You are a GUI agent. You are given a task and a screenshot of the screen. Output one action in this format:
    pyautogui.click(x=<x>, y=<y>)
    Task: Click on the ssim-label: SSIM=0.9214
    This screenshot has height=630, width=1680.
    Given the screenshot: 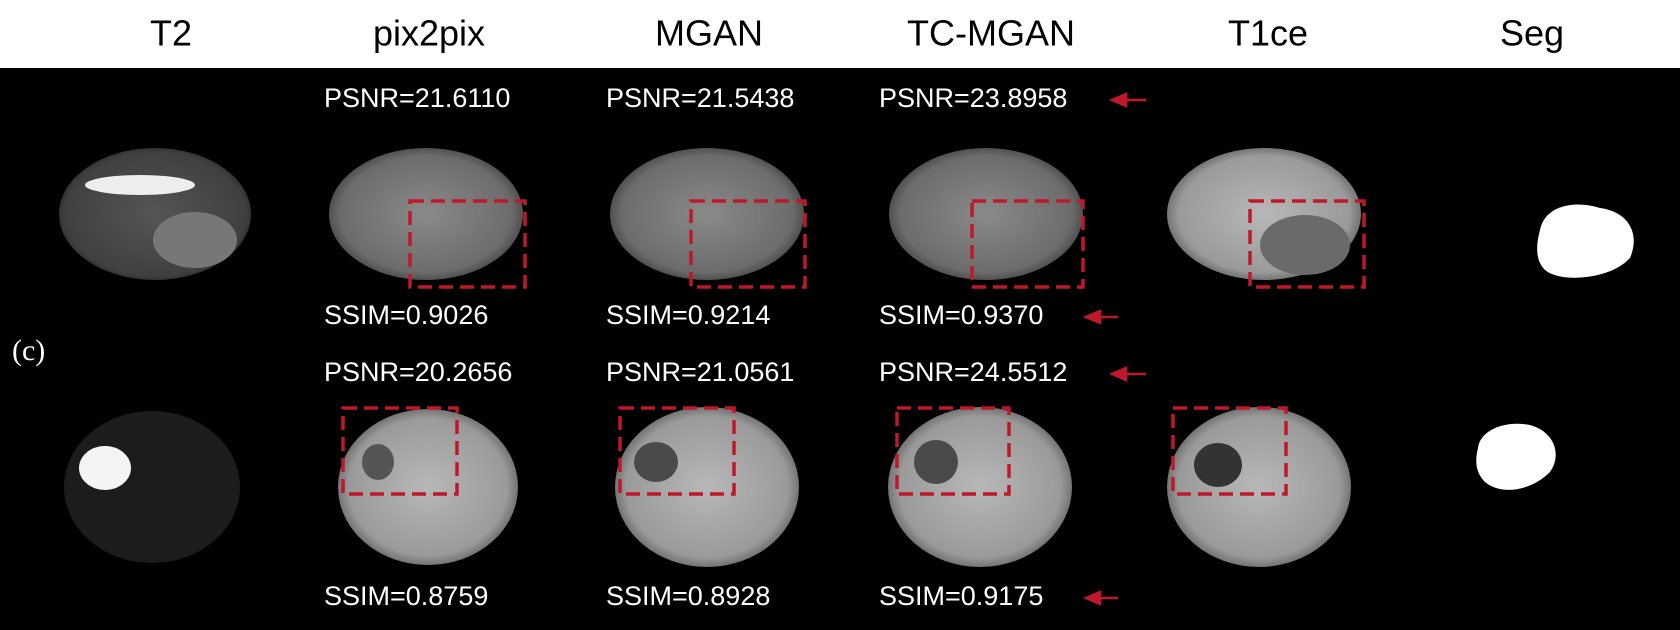 What is the action you would take?
    pyautogui.click(x=688, y=315)
    